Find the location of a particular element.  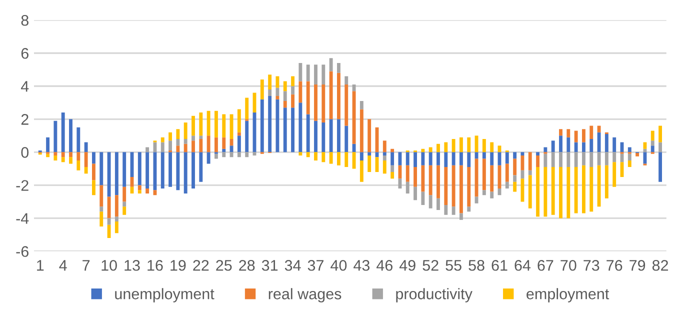

x-tick-label: 13 is located at coordinates (132, 265).